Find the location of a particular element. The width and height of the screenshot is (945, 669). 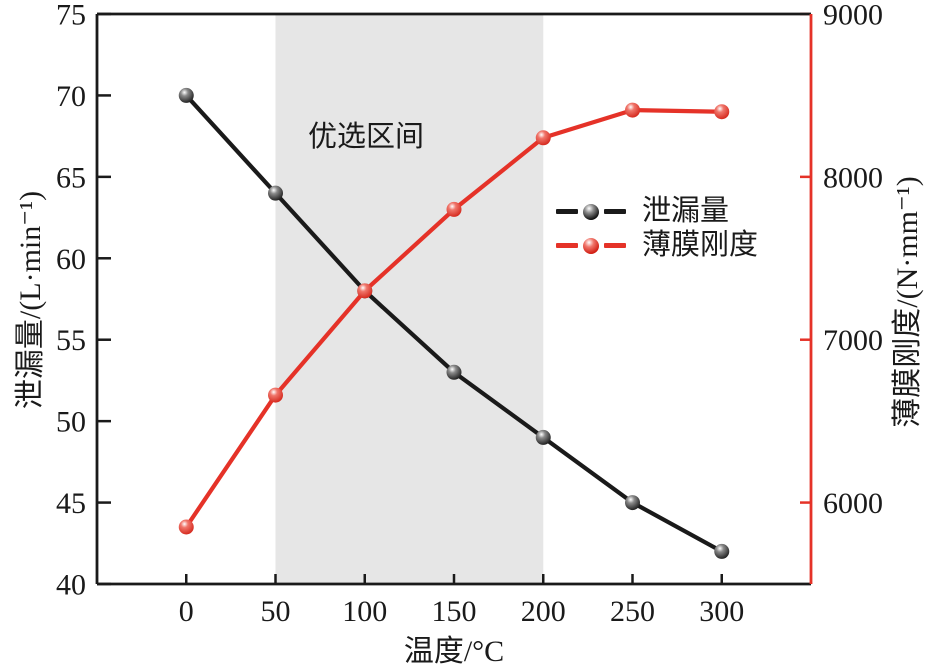

x-tick-label: 300 is located at coordinates (721, 611).